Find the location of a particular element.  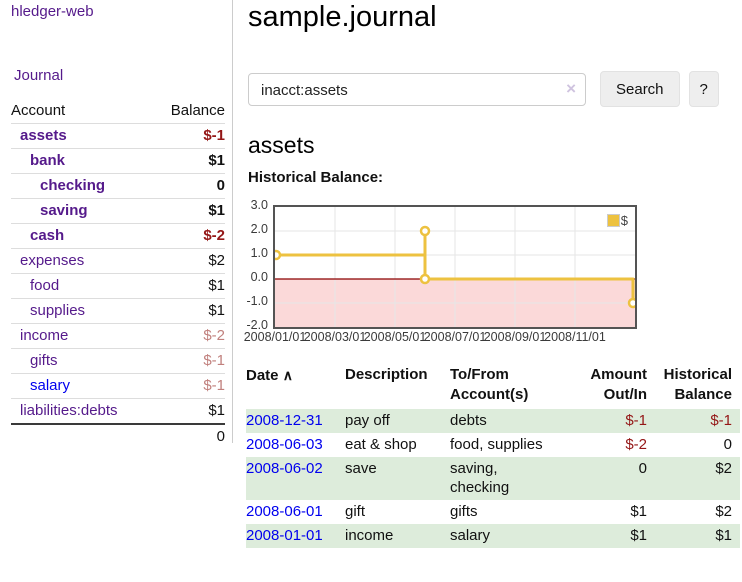

account-link-saving: saving is located at coordinates (64, 210).